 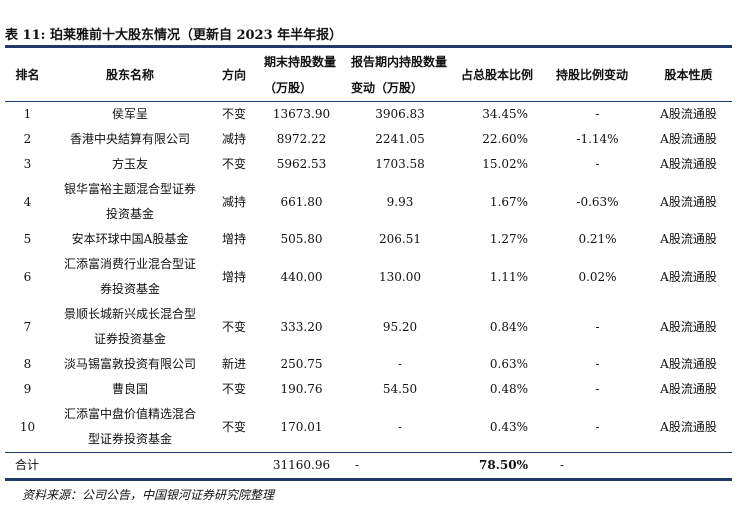 I want to click on header-cell: 持股比例变动, so click(x=597, y=73).